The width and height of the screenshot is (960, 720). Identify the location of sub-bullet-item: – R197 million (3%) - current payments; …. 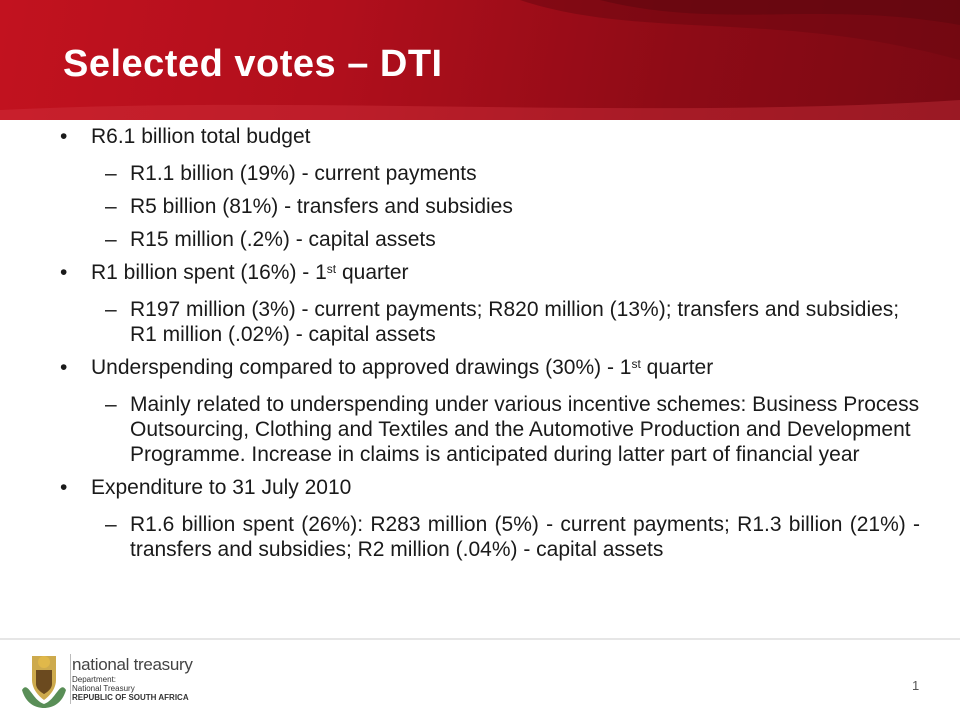
(490, 322).